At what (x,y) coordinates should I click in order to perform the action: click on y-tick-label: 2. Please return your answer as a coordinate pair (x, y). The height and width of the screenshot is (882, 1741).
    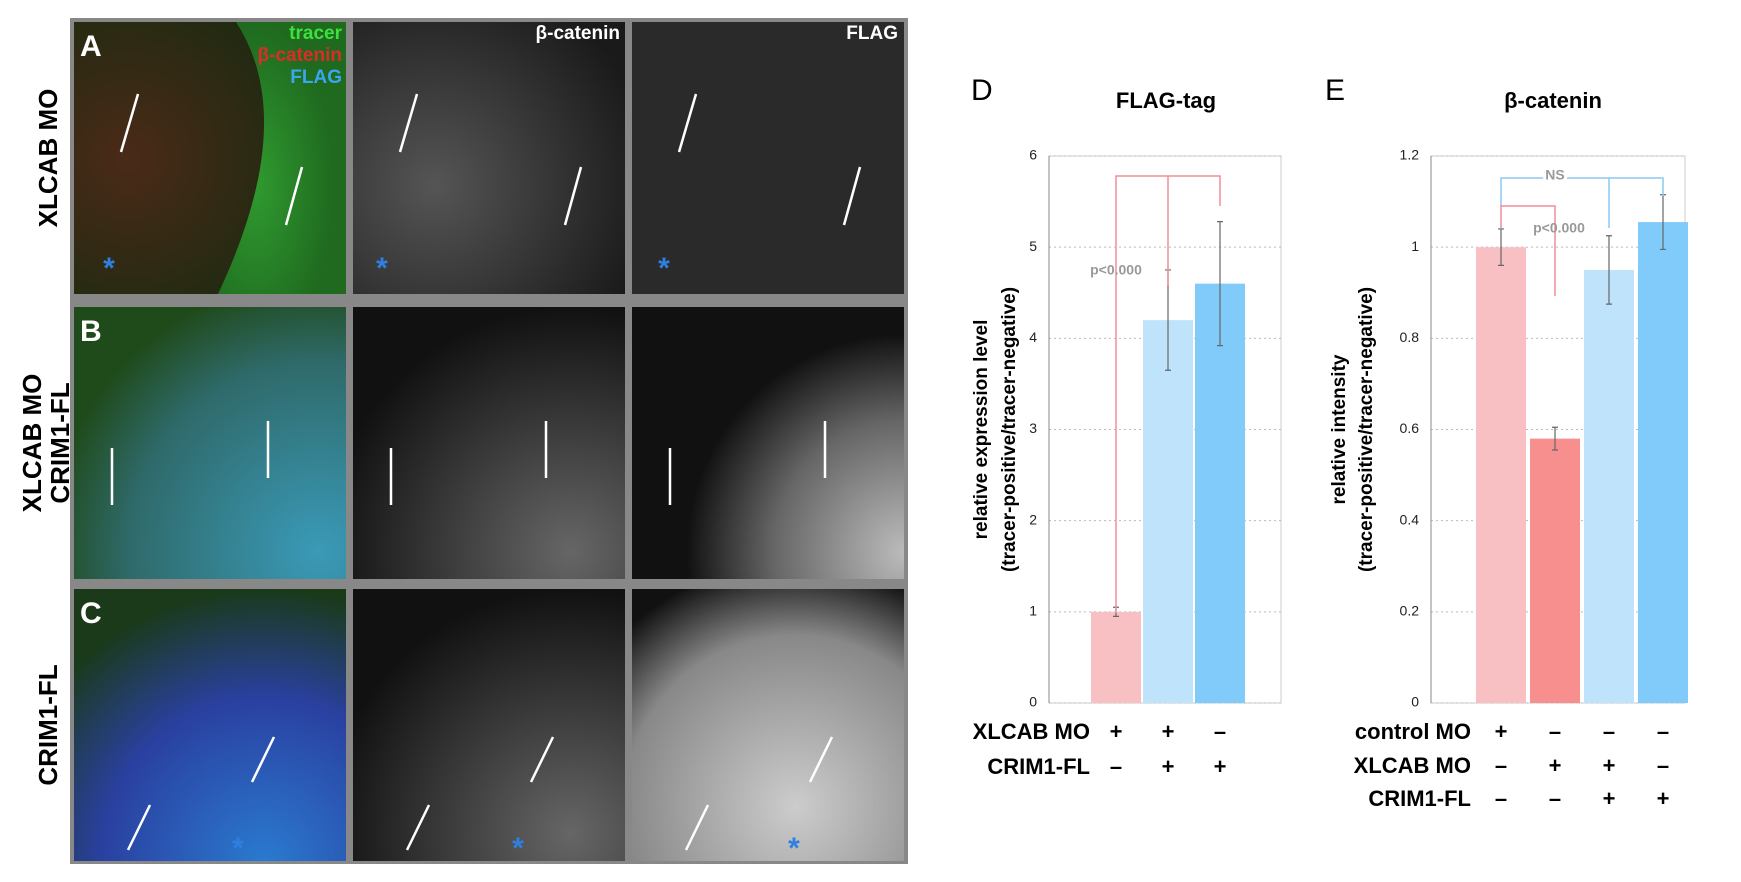
    Looking at the image, I should click on (1033, 519).